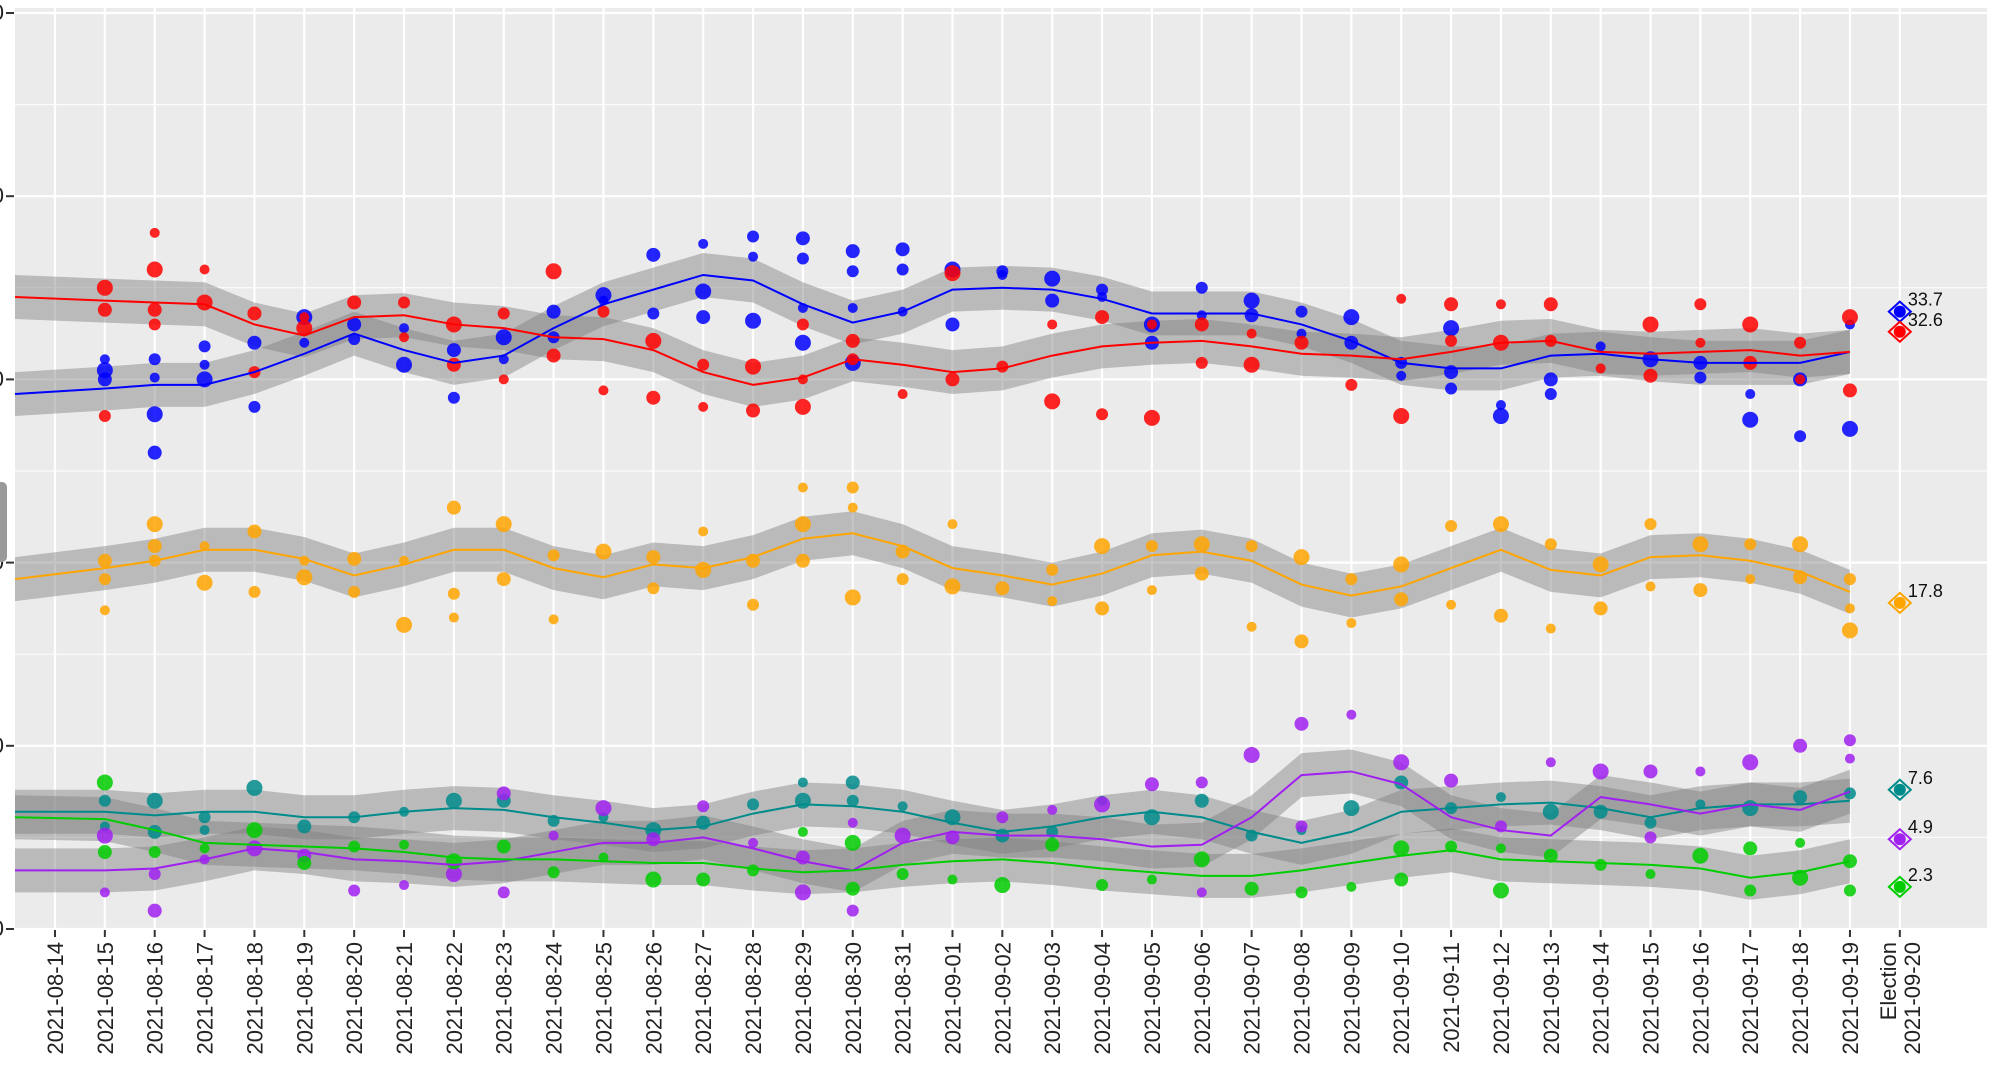 The width and height of the screenshot is (2000, 1082). What do you see at coordinates (105, 998) in the screenshot?
I see `x-tick-label: 2021-08-15` at bounding box center [105, 998].